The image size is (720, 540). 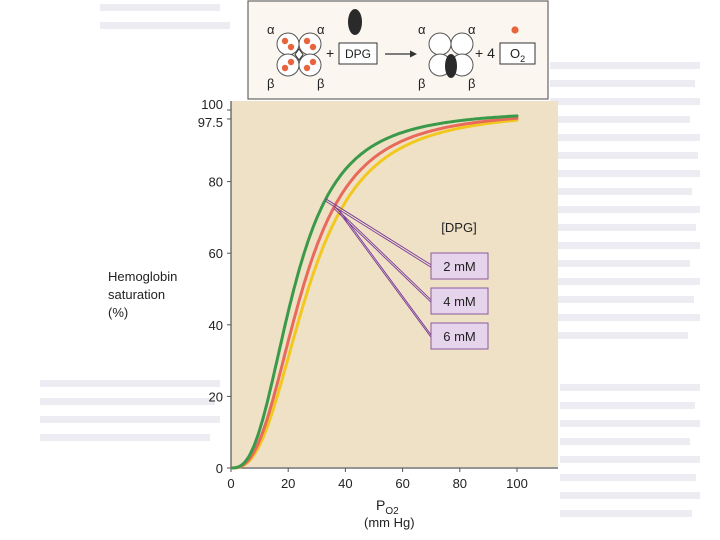 I want to click on dpg-label-box, so click(x=358, y=53).